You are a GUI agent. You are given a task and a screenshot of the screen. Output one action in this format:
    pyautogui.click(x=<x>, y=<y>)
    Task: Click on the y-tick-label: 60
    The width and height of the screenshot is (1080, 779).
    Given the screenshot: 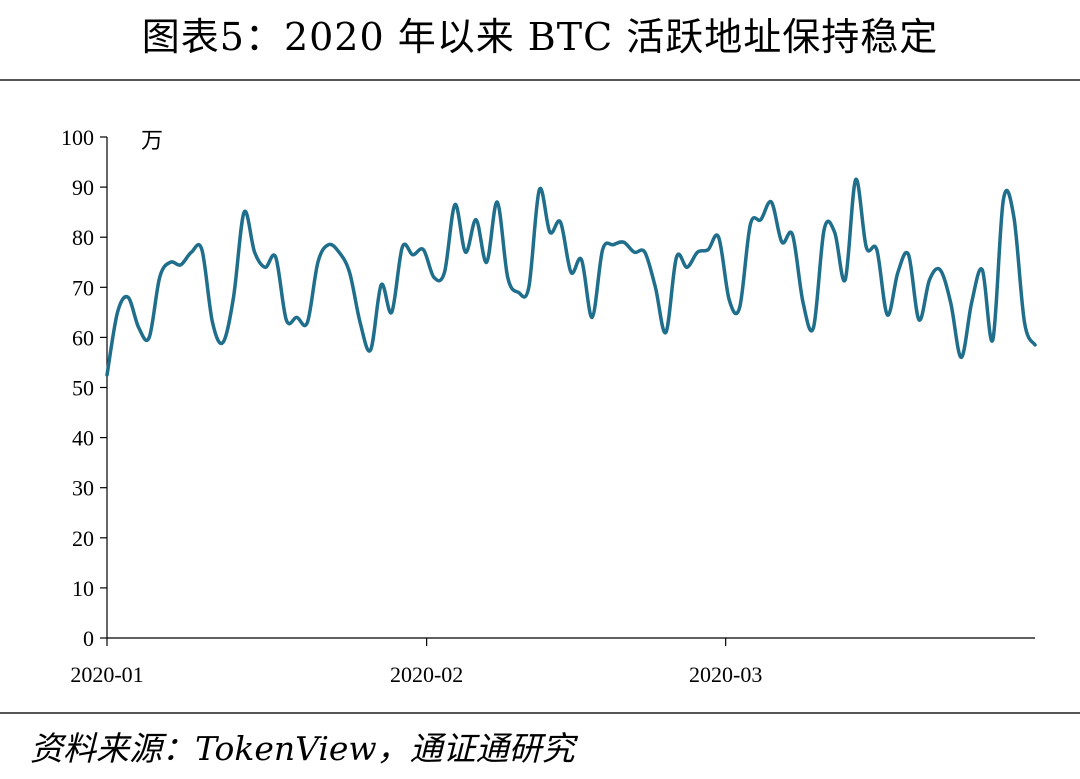 What is the action you would take?
    pyautogui.click(x=83, y=337)
    